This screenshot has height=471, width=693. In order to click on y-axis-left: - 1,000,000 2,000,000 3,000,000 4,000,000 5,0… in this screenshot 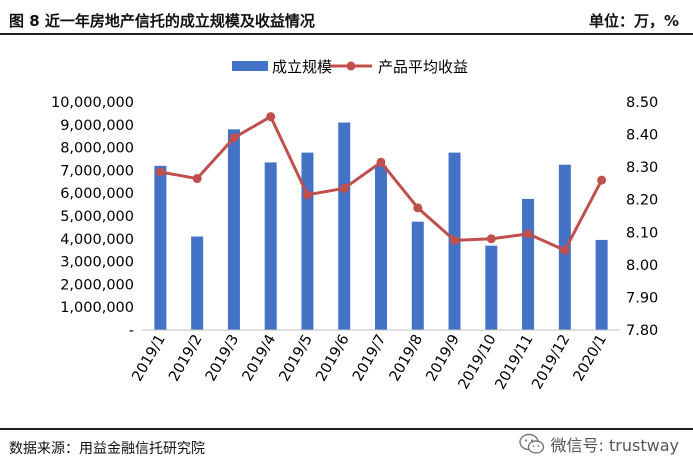, I will do `click(92, 217)`.